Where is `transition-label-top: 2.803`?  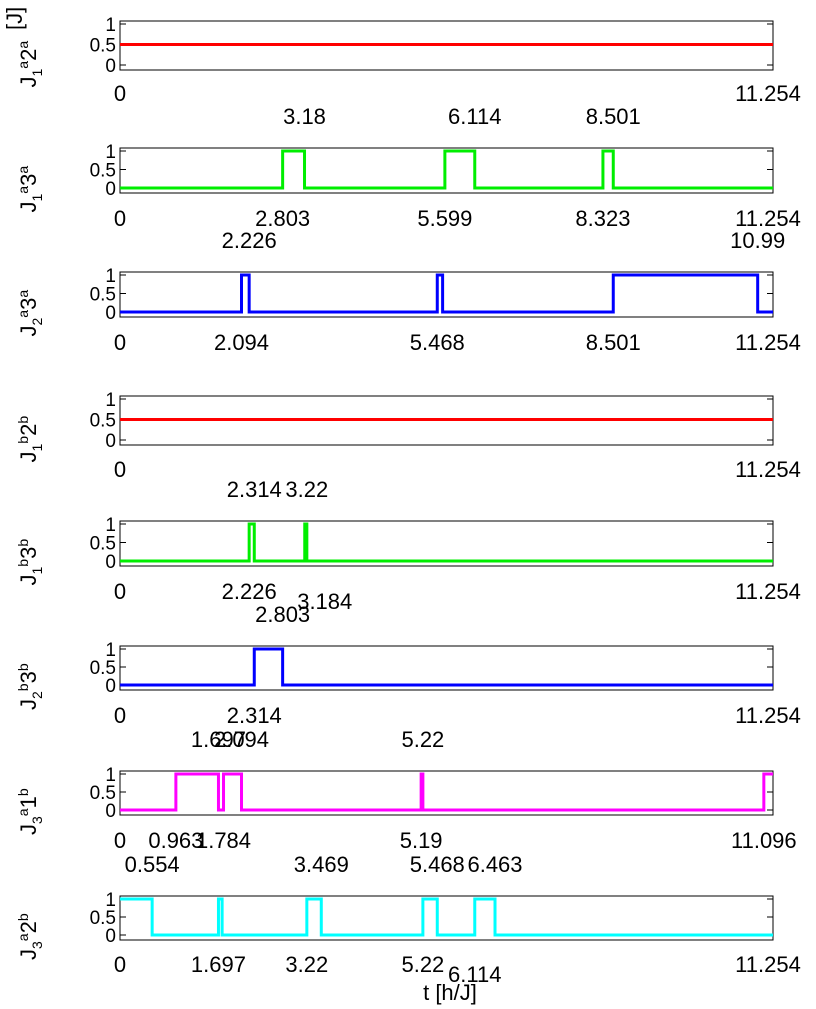
transition-label-top: 2.803 is located at coordinates (282, 614).